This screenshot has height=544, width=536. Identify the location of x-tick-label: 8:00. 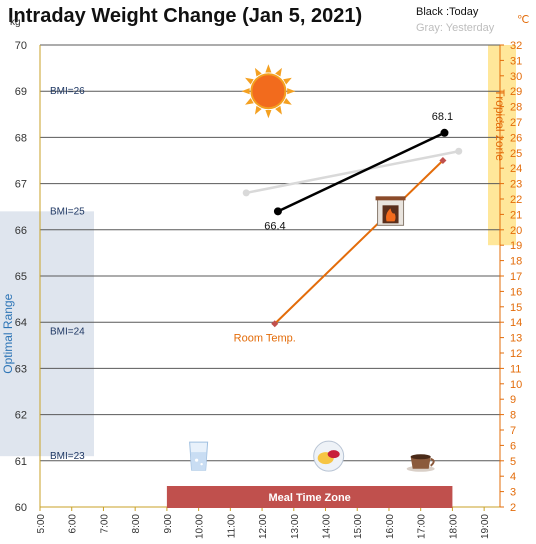
(136, 524).